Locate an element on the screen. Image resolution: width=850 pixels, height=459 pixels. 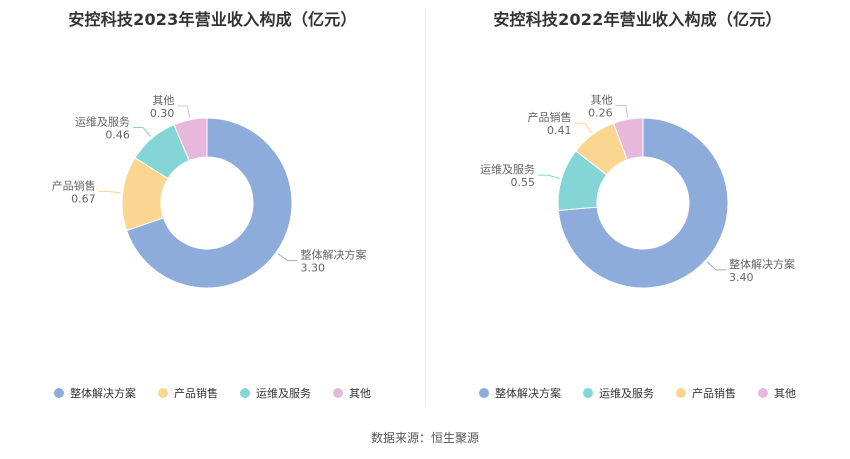
slice-value-label: 3.40 is located at coordinates (741, 277).